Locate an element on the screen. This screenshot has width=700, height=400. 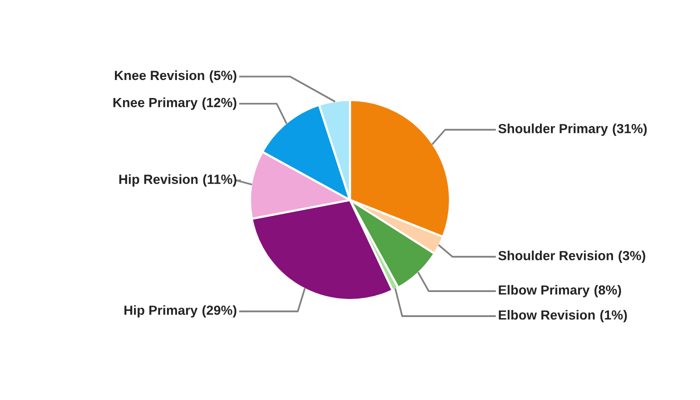
data-label: (29%) is located at coordinates (219, 311).